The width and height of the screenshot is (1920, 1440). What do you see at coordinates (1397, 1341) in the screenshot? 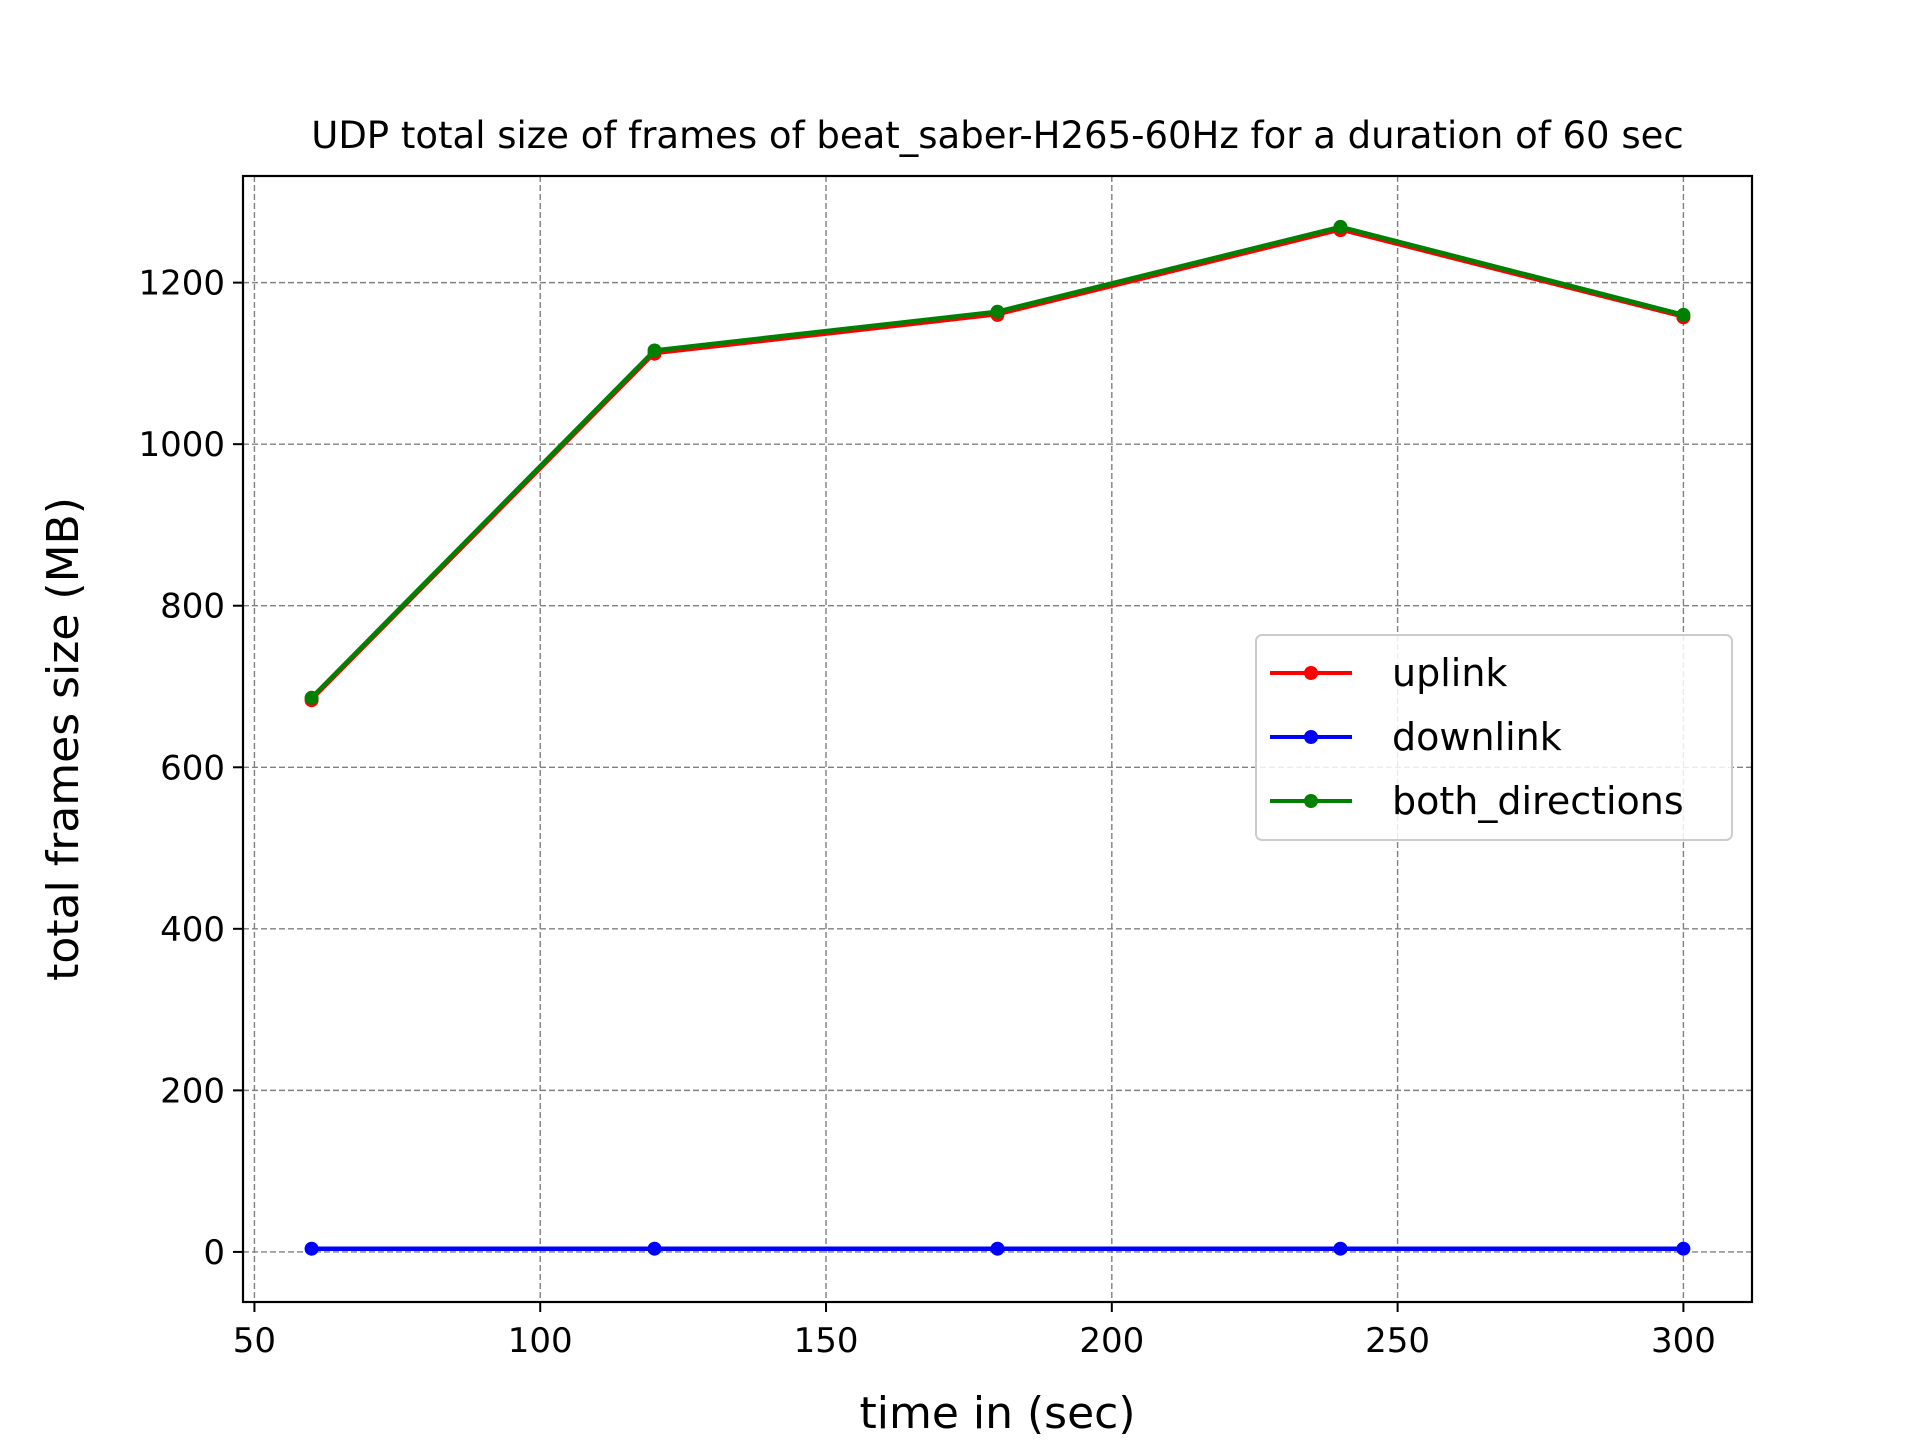
I see `x-tick-label: 250` at bounding box center [1397, 1341].